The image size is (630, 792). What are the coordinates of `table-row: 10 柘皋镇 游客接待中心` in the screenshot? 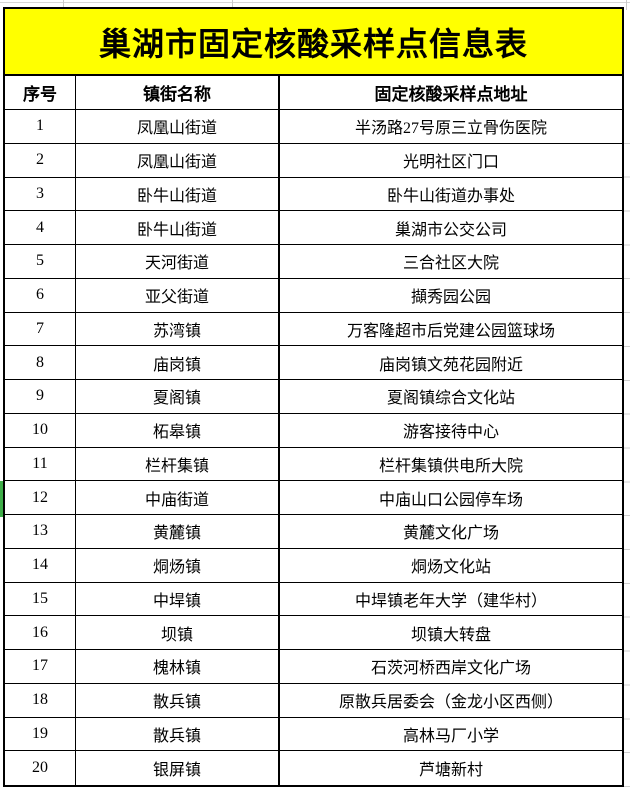 It's located at (313, 430).